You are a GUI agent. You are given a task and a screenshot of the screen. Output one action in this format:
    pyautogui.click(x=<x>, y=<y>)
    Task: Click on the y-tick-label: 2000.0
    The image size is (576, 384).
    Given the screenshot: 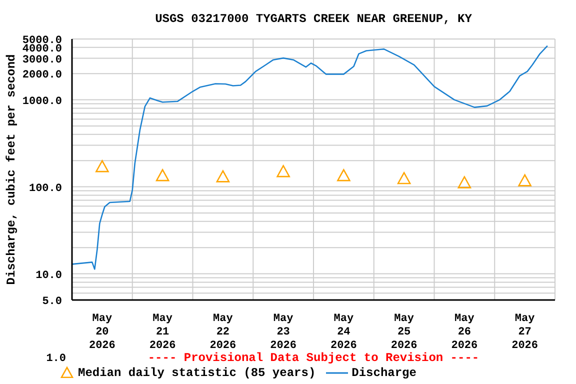 What is the action you would take?
    pyautogui.click(x=42, y=76)
    